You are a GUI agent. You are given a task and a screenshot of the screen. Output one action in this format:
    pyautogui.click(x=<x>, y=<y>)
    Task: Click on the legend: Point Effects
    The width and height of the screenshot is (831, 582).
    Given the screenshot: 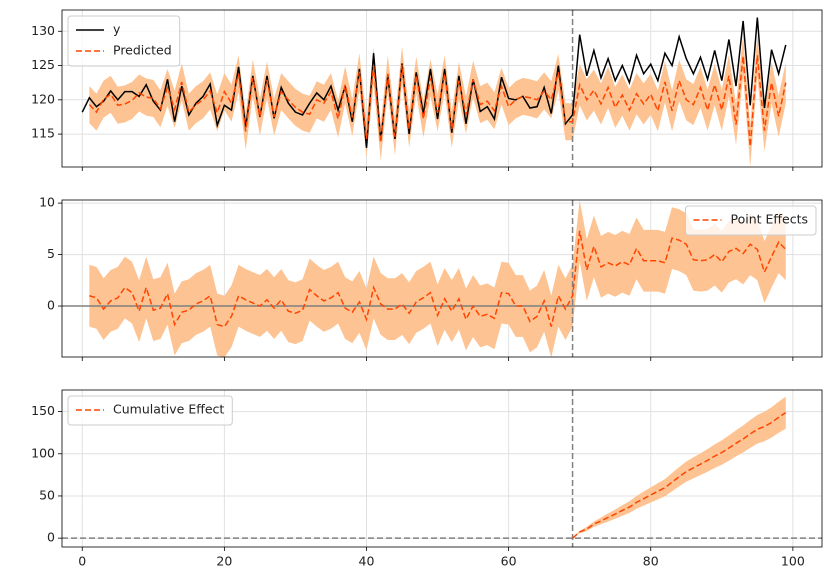 What is the action you would take?
    pyautogui.click(x=751, y=220)
    